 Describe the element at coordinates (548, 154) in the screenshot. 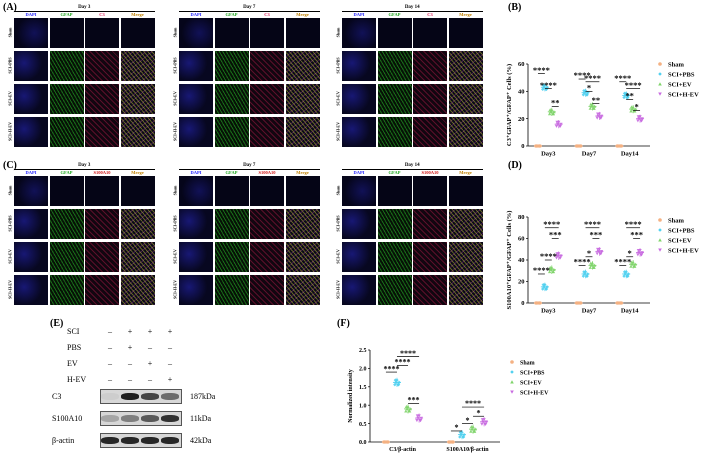

I see `x-tick-label: Day3` at that location.